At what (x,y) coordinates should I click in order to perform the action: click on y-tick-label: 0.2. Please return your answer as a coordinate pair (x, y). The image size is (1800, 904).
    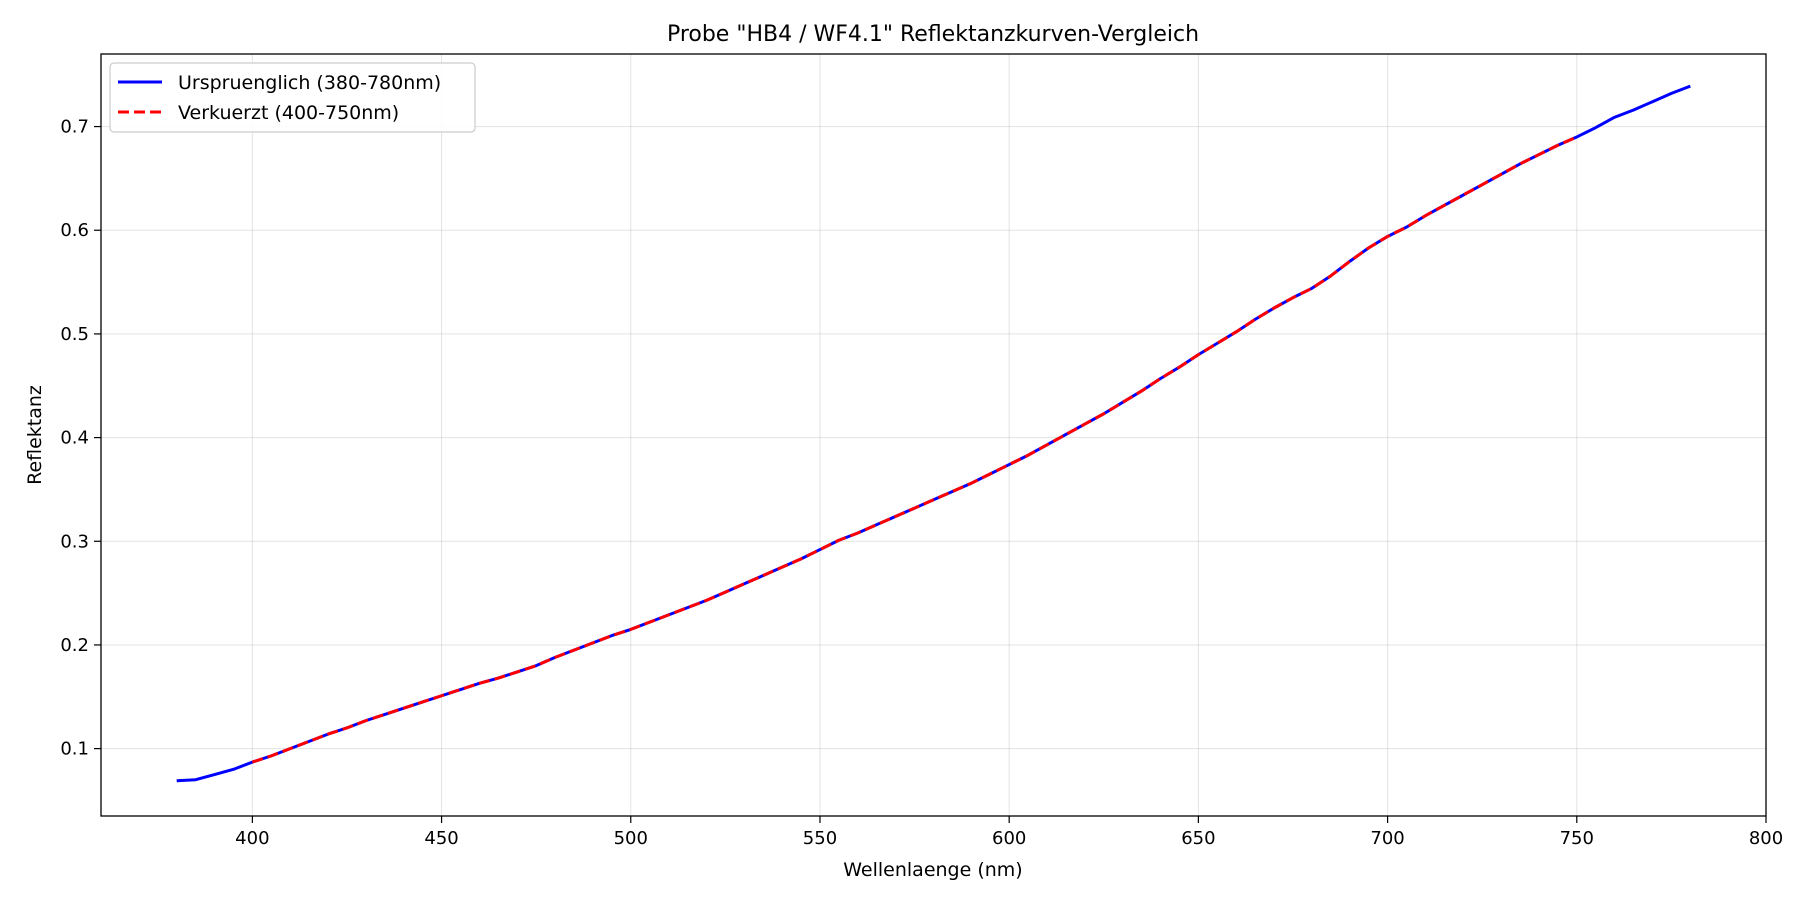
    Looking at the image, I should click on (74, 645).